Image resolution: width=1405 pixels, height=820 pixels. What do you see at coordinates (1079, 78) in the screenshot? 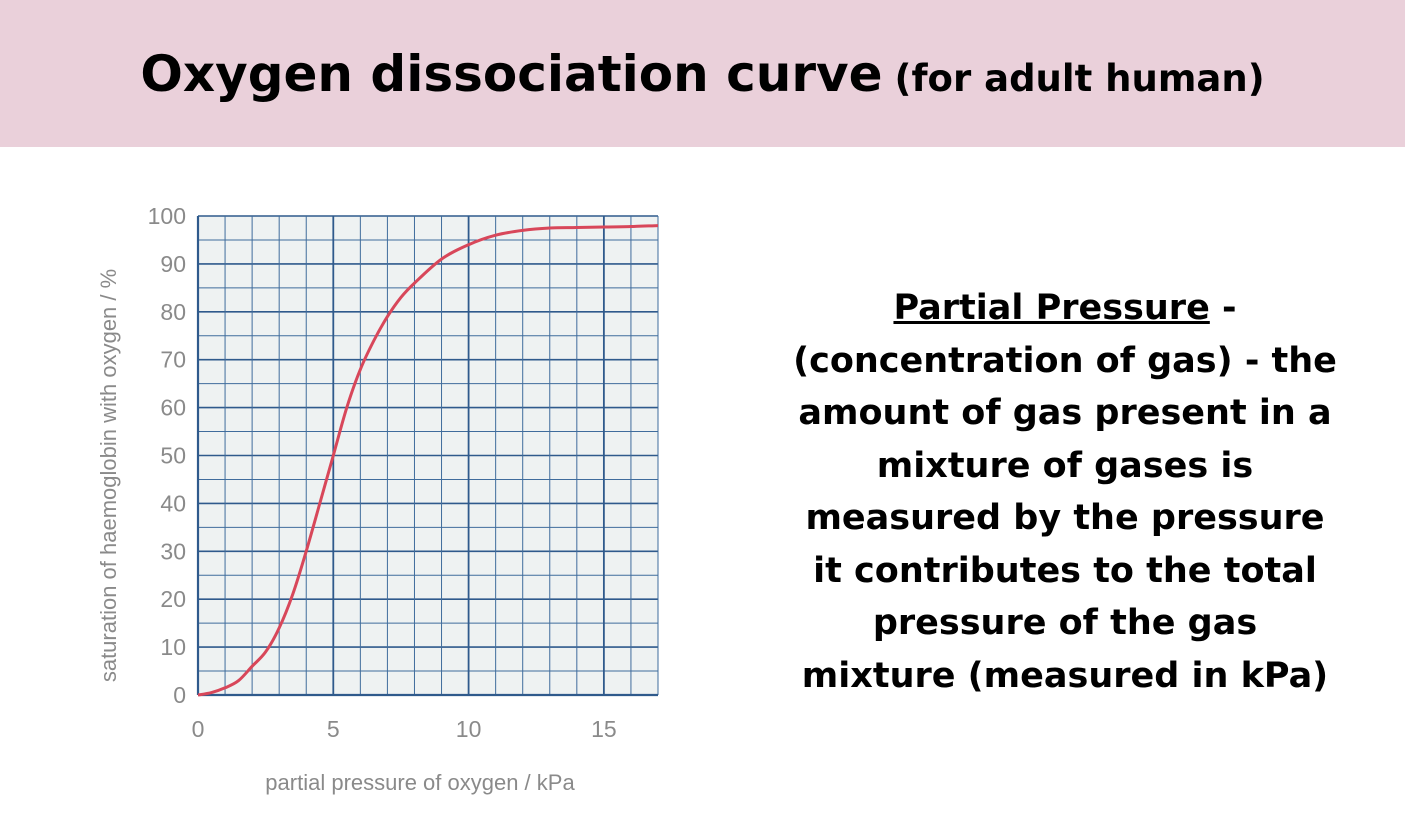
I see `title-subtitle: (for adult human)` at bounding box center [1079, 78].